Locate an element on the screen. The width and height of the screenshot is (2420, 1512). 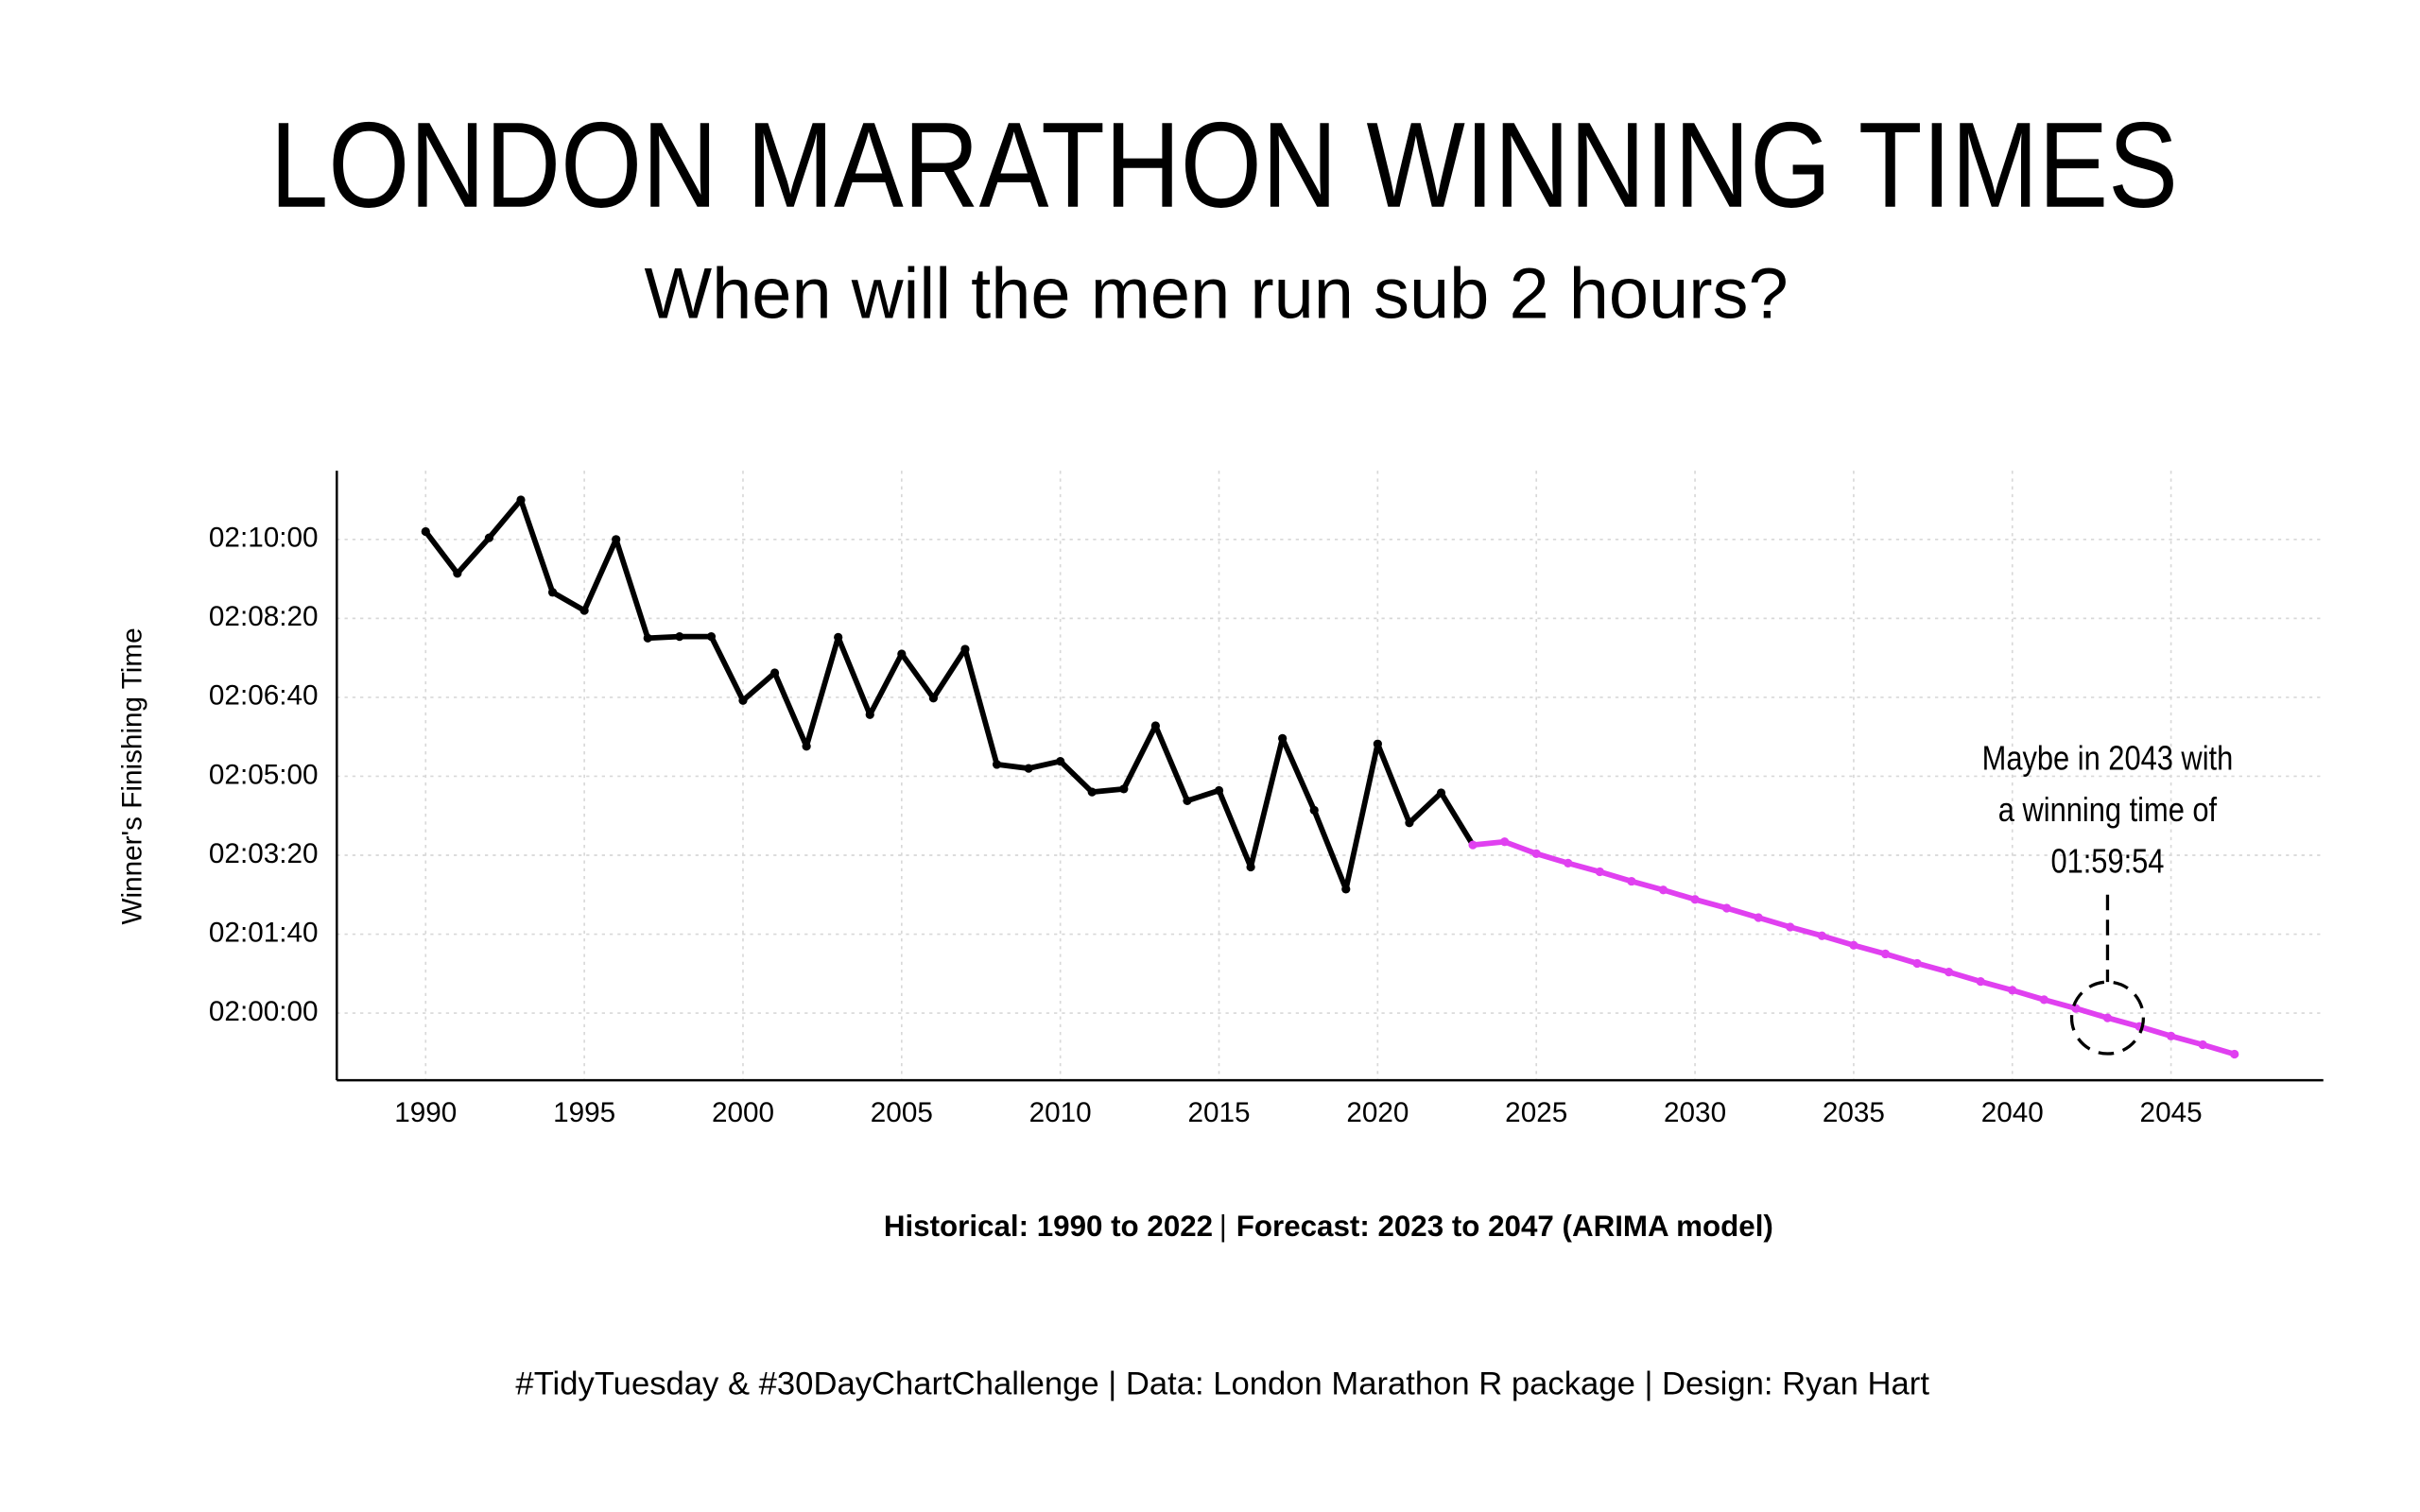
x-tick-label: 2020 is located at coordinates (1377, 1112).